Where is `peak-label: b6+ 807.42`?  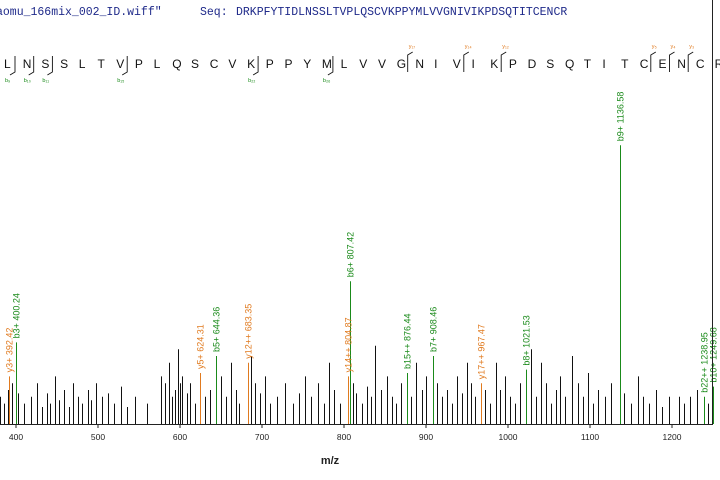
peak-label: b6+ 807.42 is located at coordinates (351, 254).